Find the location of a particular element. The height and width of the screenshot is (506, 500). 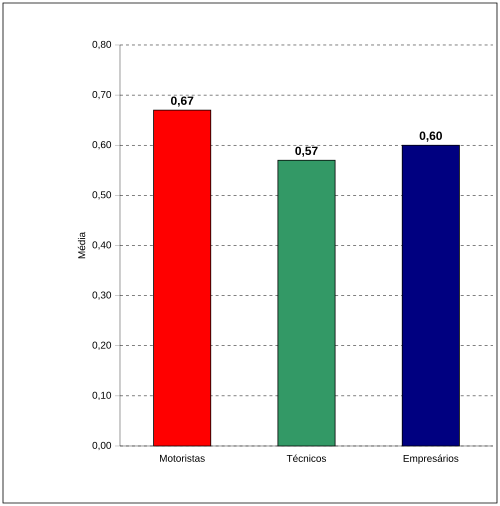

y-tick-label: 0,80 is located at coordinates (102, 45).